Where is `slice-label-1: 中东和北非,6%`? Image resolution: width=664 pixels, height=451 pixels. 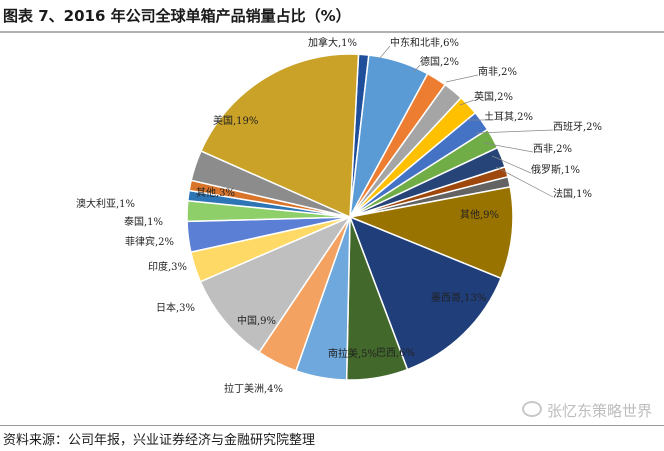 slice-label-1: 中东和北非,6% is located at coordinates (424, 42).